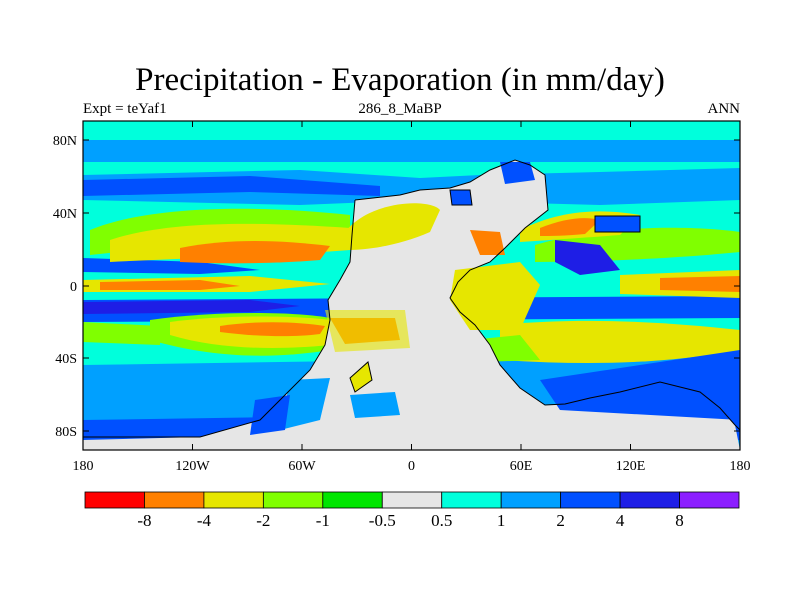  I want to click on lat-tick-label: 40S, so click(66, 359).